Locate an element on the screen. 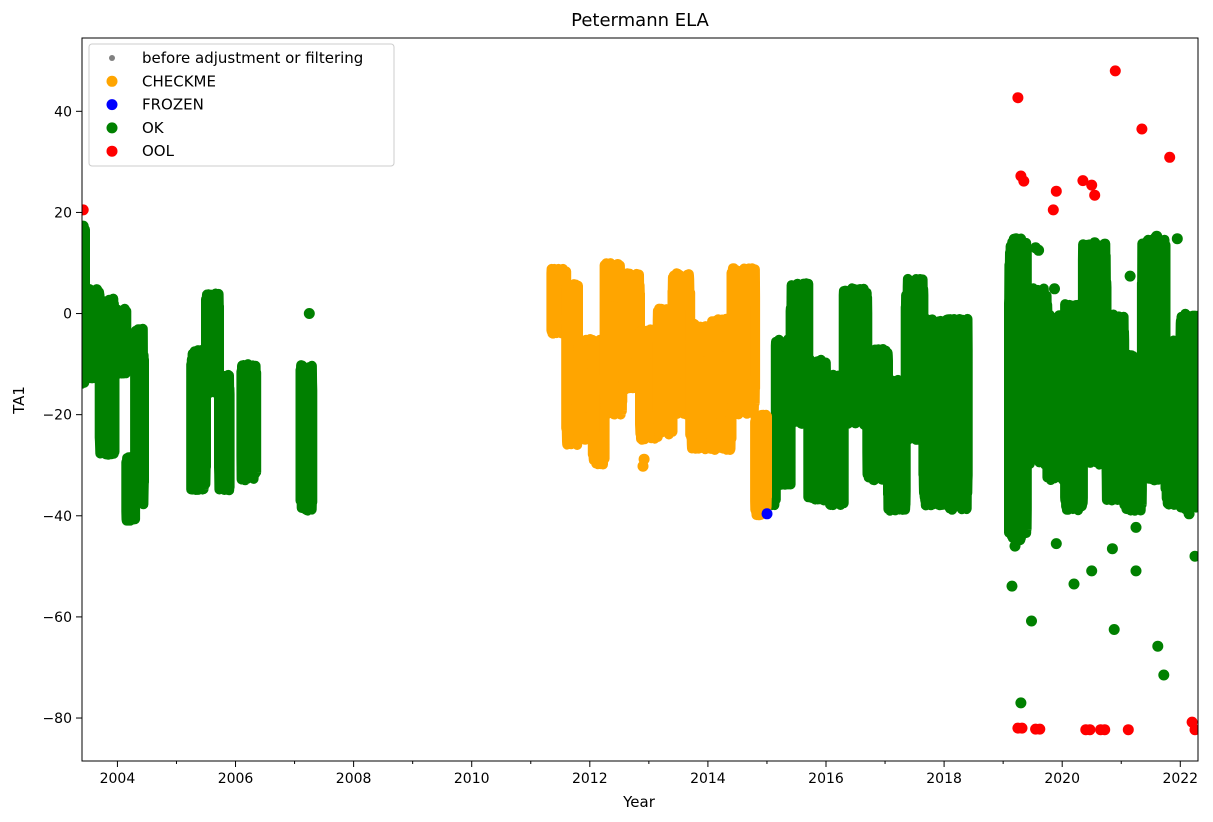  y-tick-label: 0 is located at coordinates (67, 315).